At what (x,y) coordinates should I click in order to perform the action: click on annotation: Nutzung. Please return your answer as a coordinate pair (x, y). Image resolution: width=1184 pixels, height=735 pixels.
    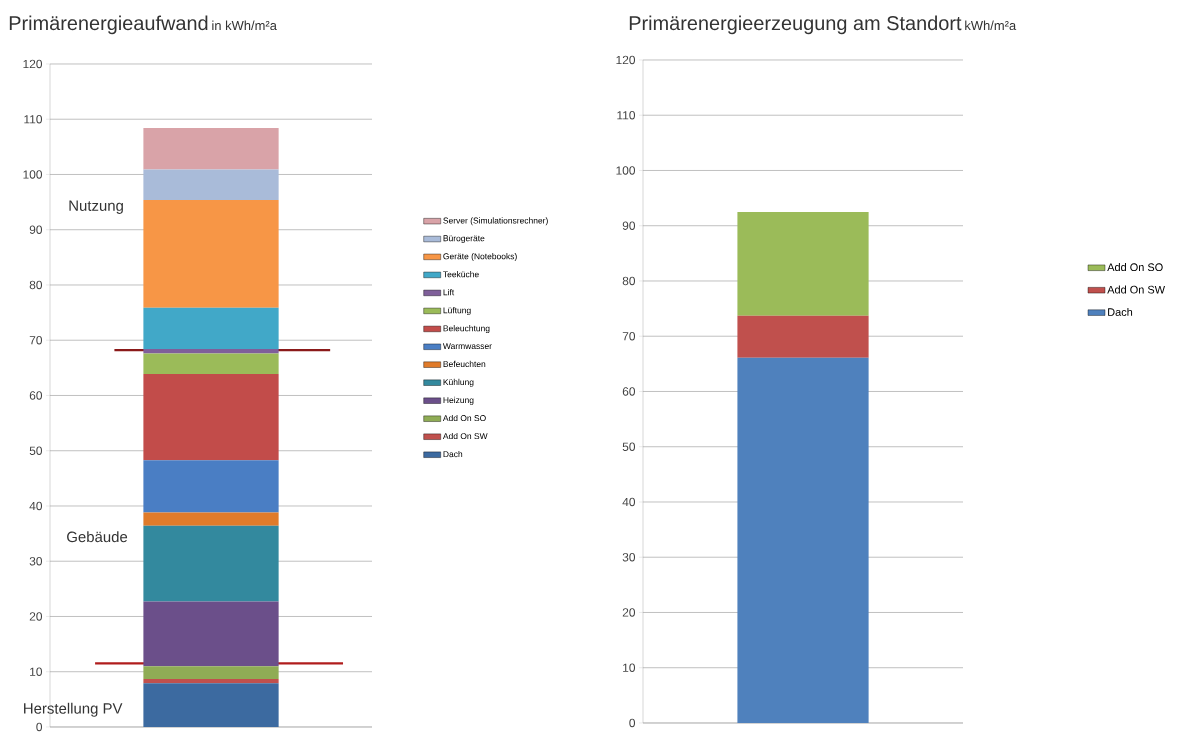
    Looking at the image, I should click on (96, 207).